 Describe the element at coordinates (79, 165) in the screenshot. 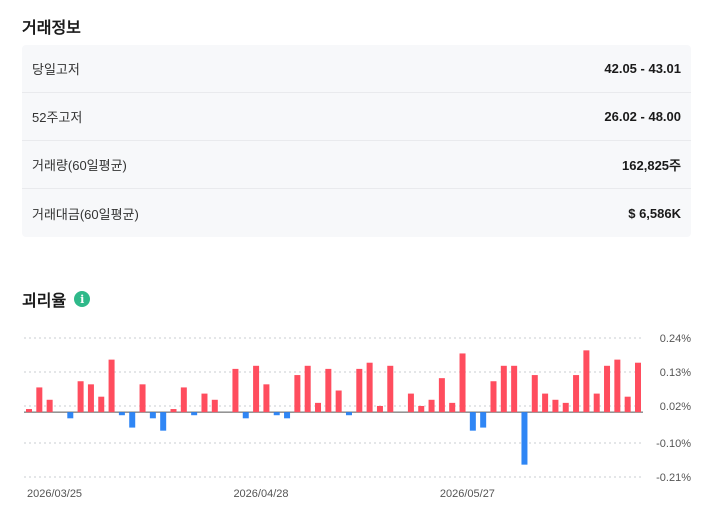

I see `row-label: 거래량(60일평균)` at that location.